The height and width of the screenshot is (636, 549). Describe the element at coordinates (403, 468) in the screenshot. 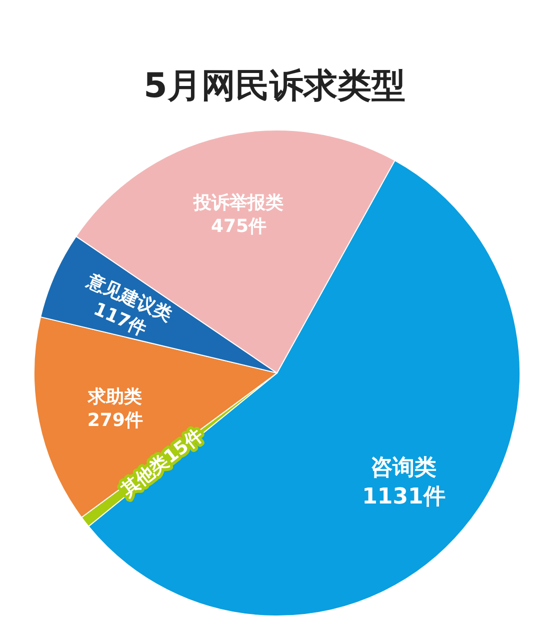

I see `slice-label: 咨询类` at that location.